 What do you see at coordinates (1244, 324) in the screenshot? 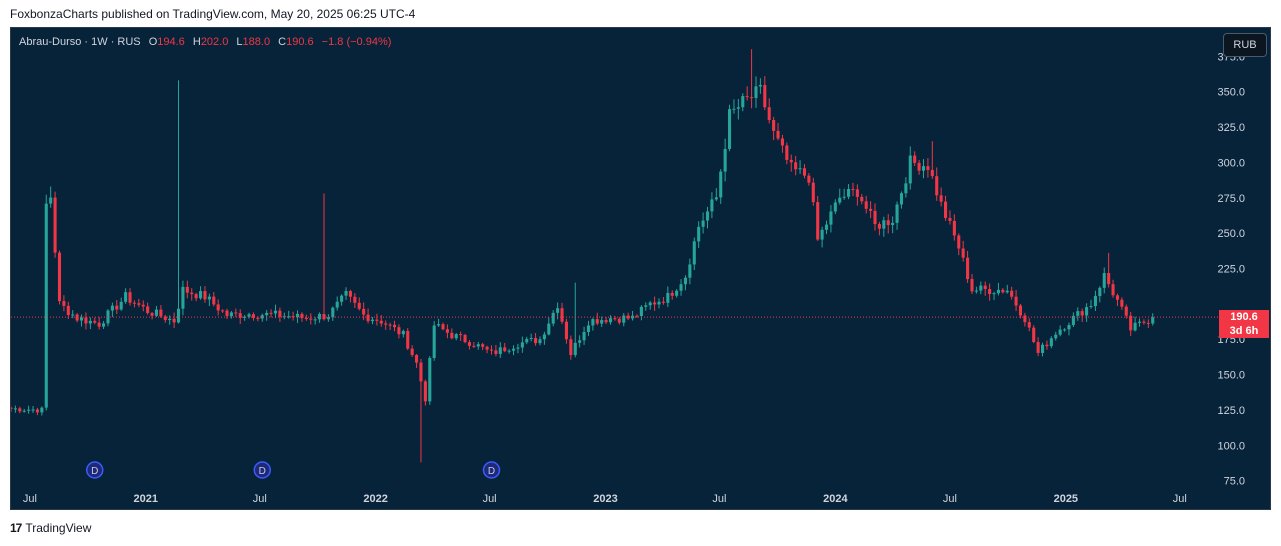
I see `last-price-tag: 190.6 3d 6h` at bounding box center [1244, 324].